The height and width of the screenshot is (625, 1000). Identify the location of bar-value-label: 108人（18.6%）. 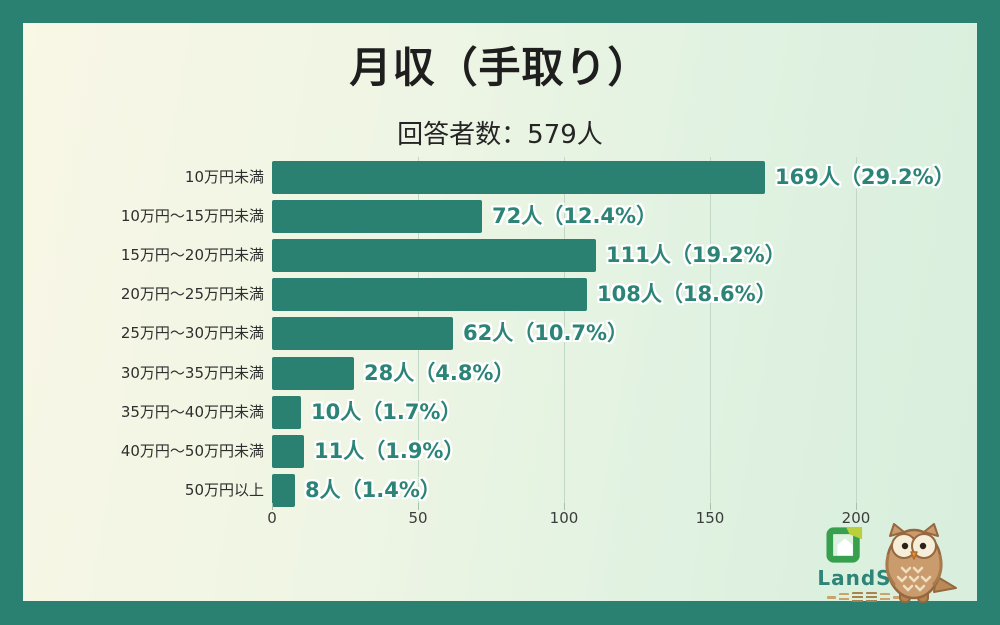
(687, 294).